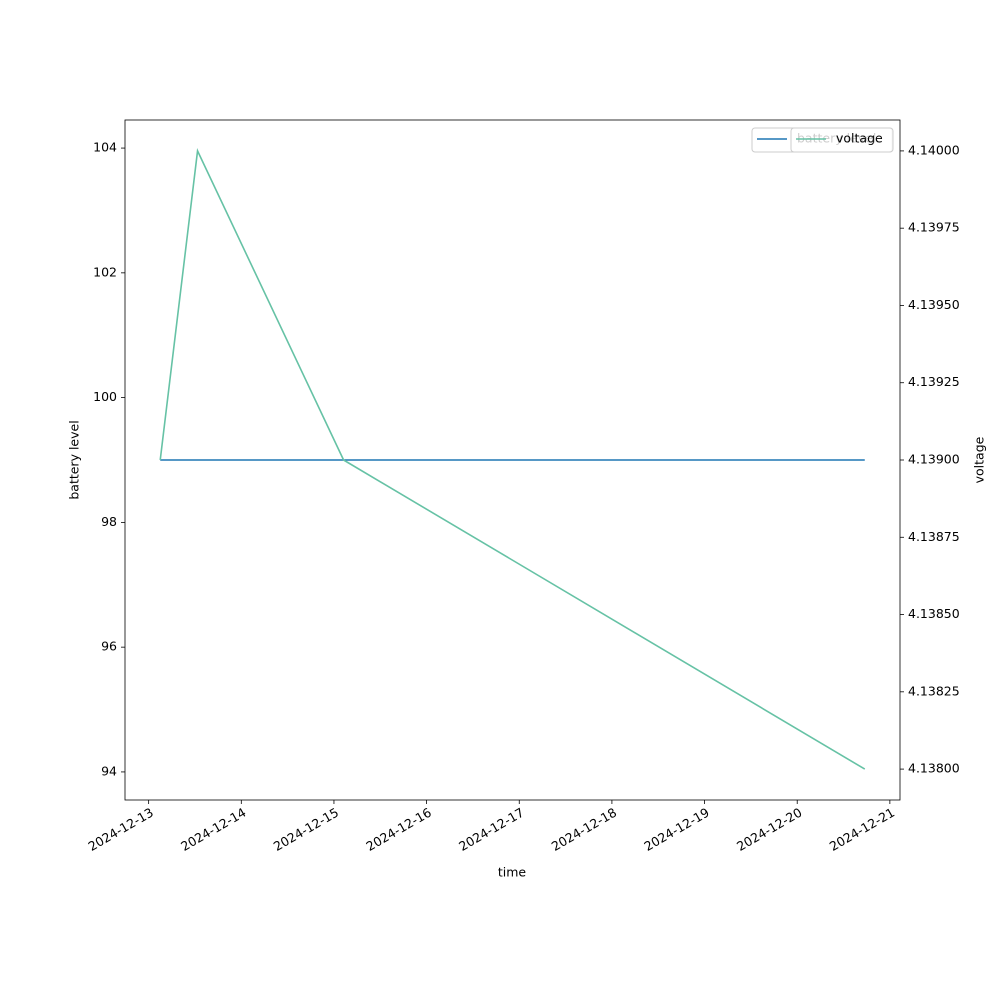  I want to click on y2-tick-label: 4.13975, so click(934, 227).